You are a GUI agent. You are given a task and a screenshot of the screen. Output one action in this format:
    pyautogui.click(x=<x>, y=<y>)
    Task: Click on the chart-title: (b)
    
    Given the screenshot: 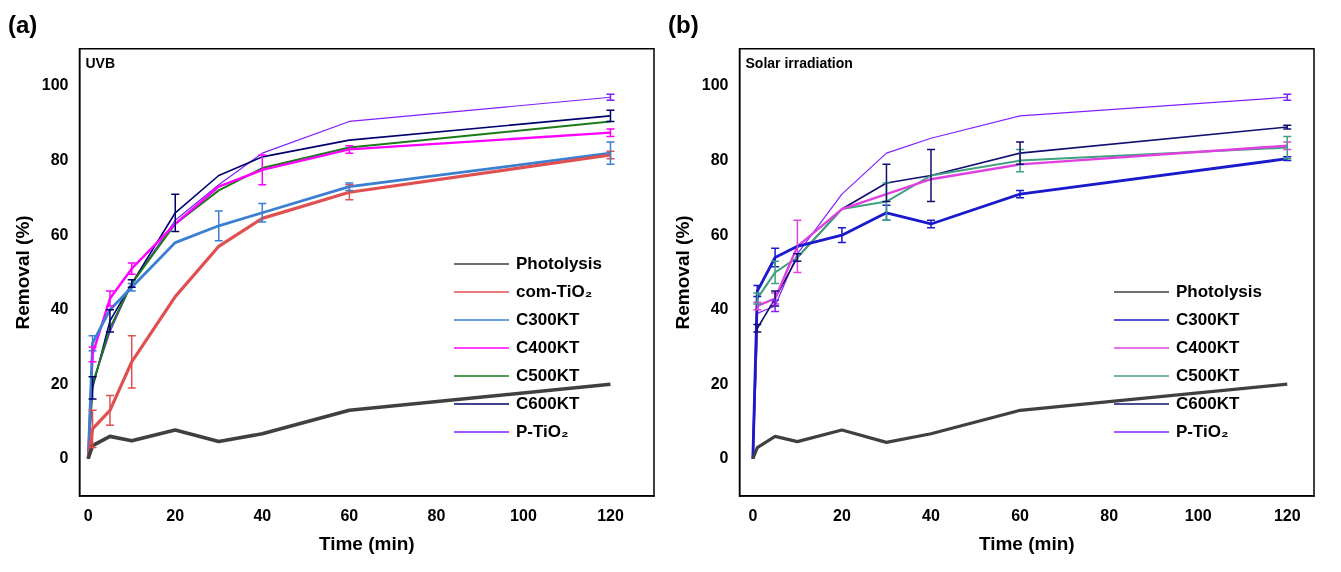 What is the action you would take?
    pyautogui.click(x=683, y=25)
    